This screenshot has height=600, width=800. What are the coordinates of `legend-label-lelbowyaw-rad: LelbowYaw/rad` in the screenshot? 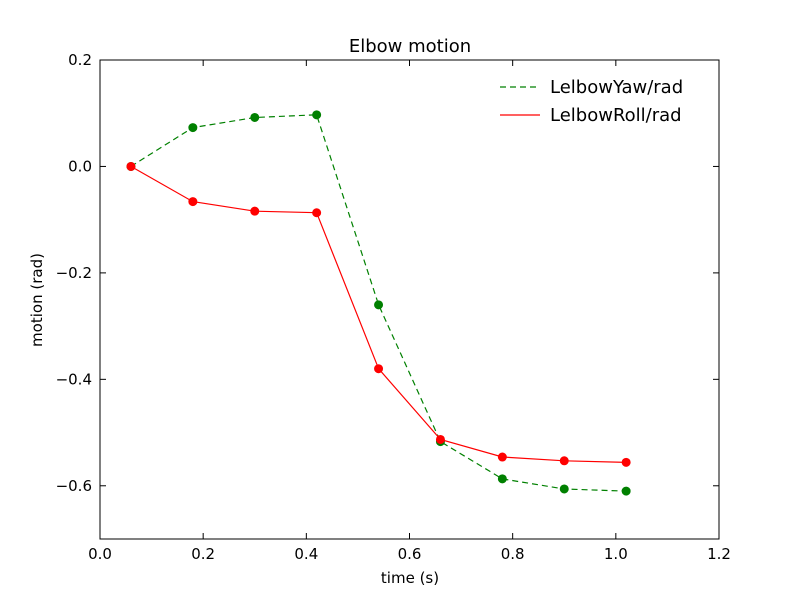 It's located at (616, 87).